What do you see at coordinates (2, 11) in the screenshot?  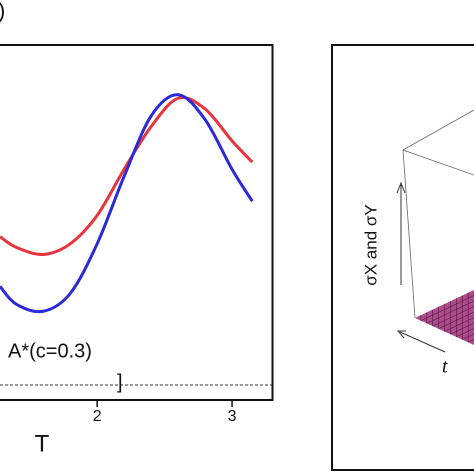 I see `panel-label: )` at bounding box center [2, 11].